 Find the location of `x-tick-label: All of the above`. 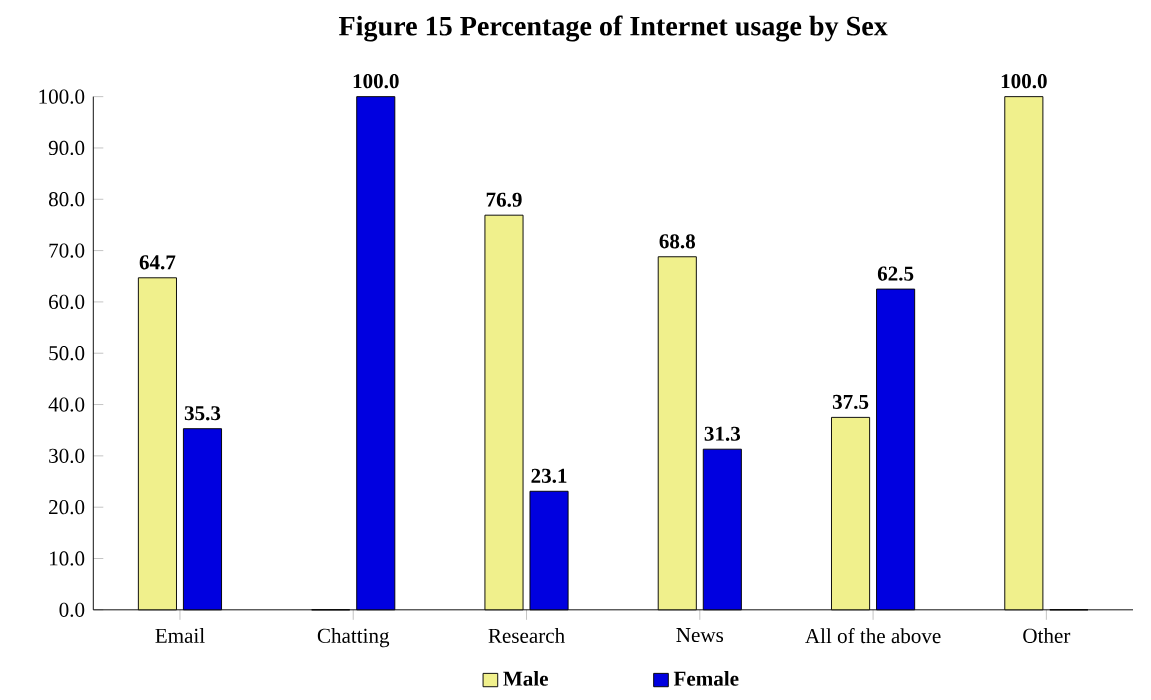

x-tick-label: All of the above is located at coordinates (873, 636).